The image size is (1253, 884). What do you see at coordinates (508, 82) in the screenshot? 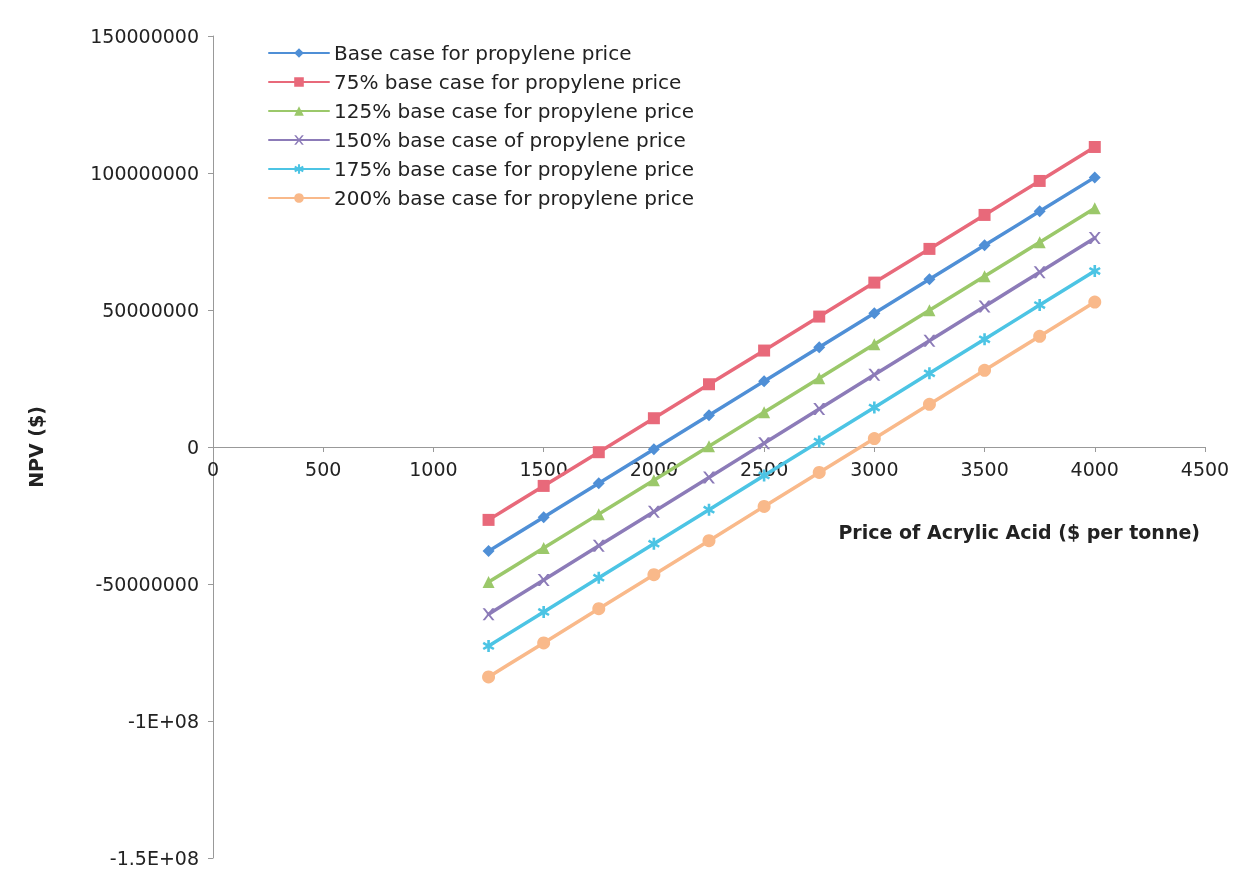
I see `legend-label: 75% base case for propylene price` at bounding box center [508, 82].